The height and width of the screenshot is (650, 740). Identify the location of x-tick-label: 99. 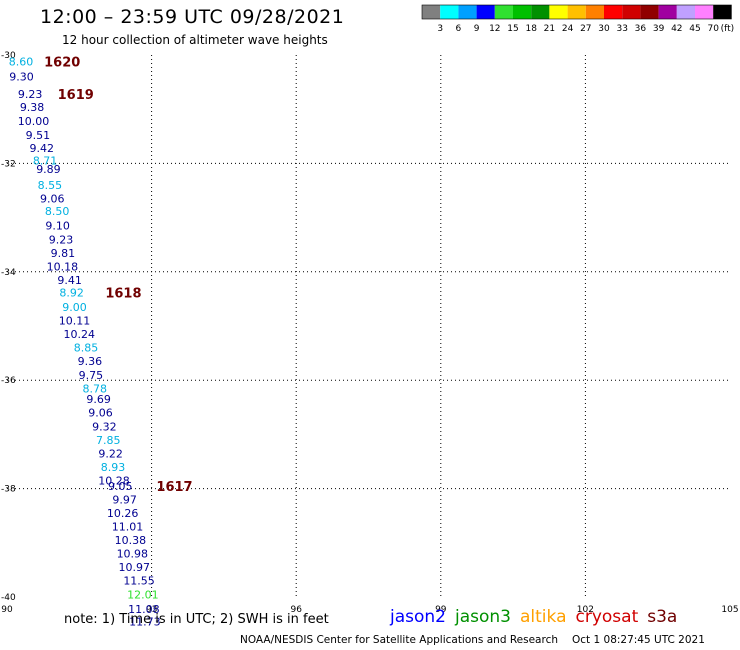
(441, 610).